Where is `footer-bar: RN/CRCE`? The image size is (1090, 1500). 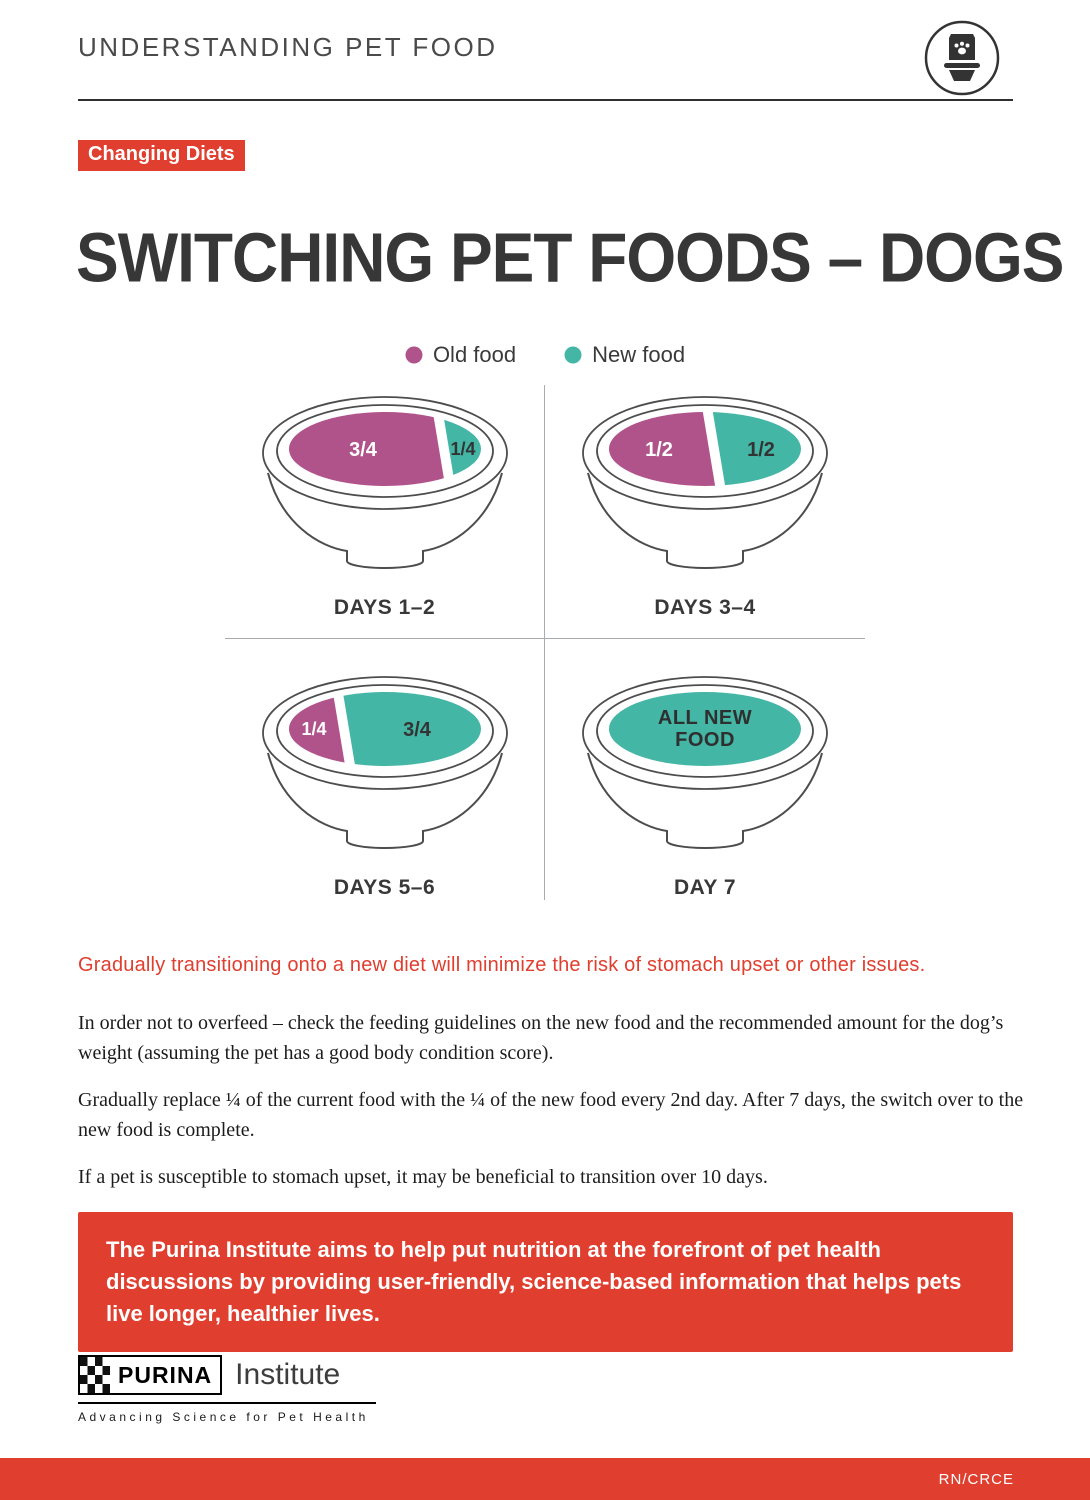 footer-bar: RN/CRCE is located at coordinates (545, 1479).